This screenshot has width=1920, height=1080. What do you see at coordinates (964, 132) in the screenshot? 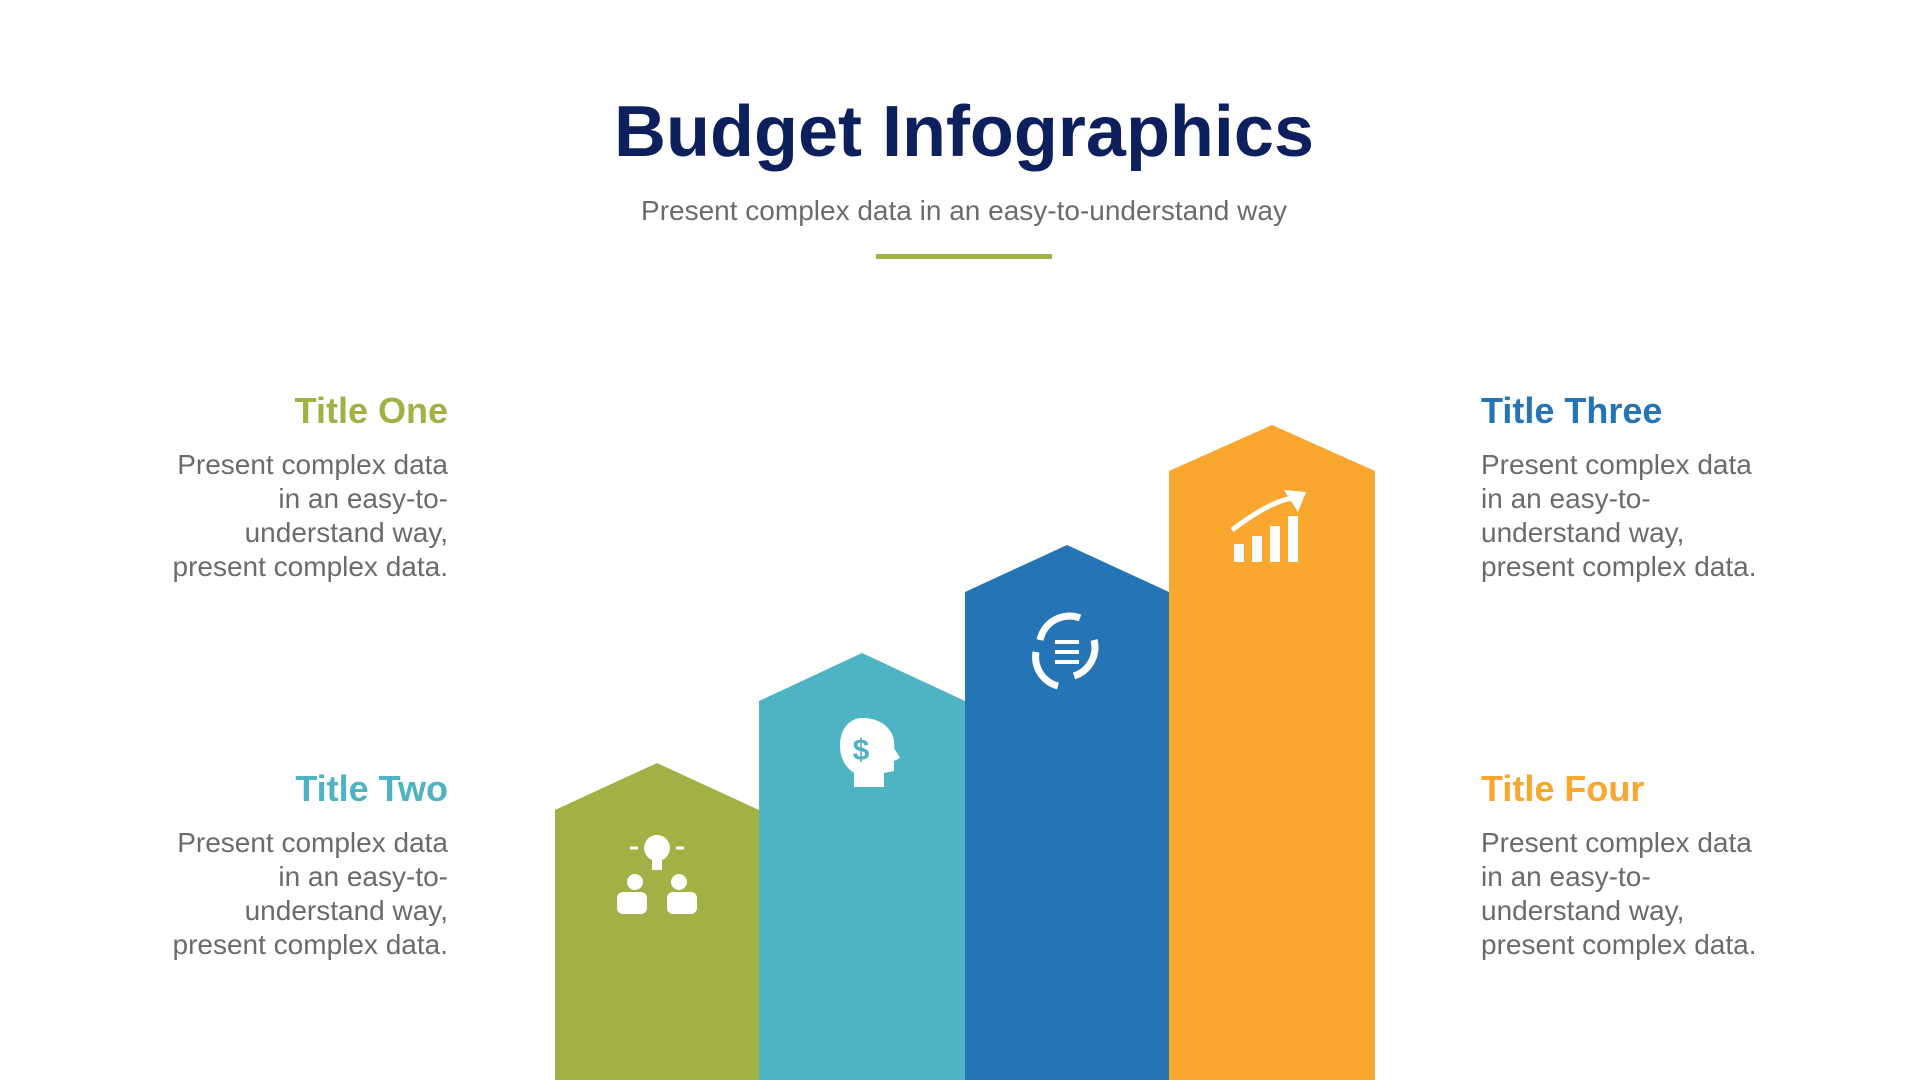
I see `page-title: Budget Infographics` at bounding box center [964, 132].